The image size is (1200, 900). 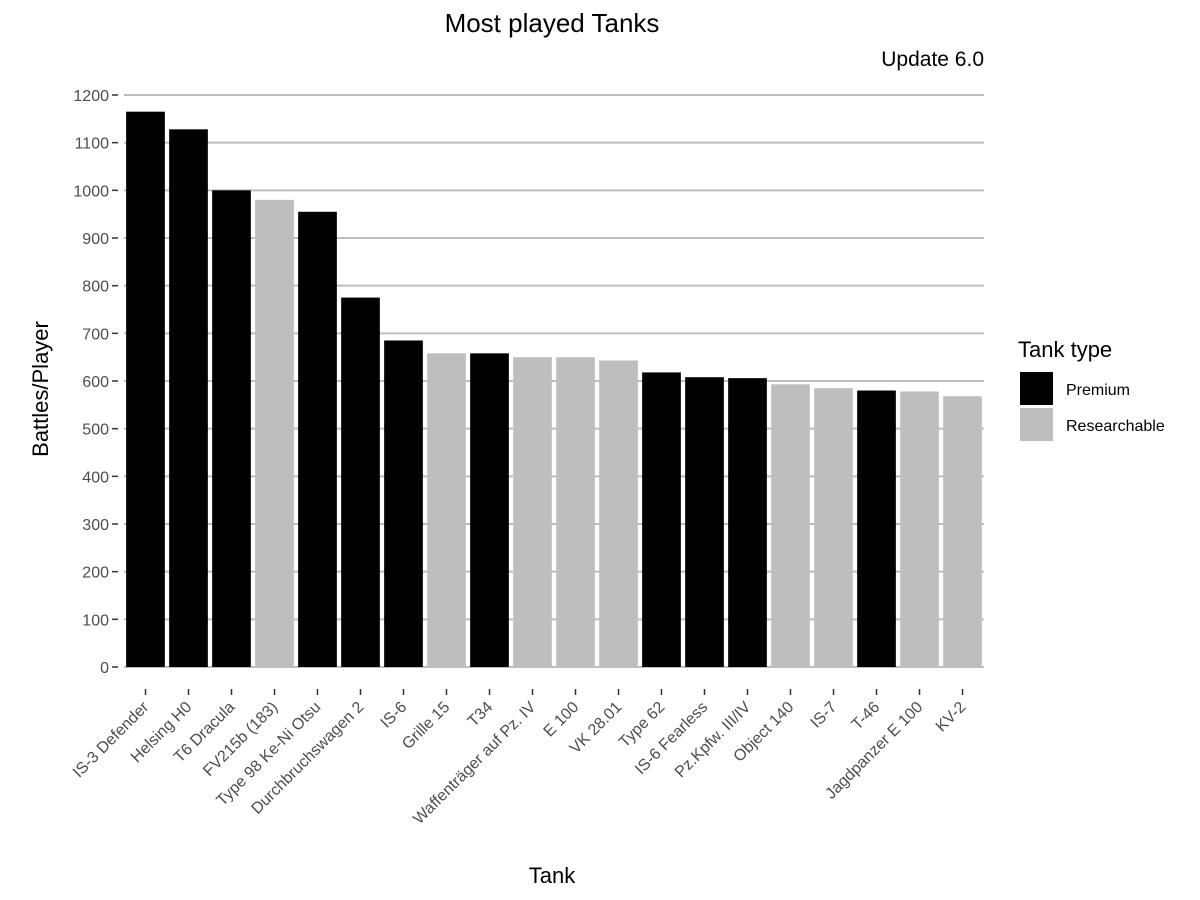 I want to click on y-tick-label: 1200, so click(x=91, y=96).